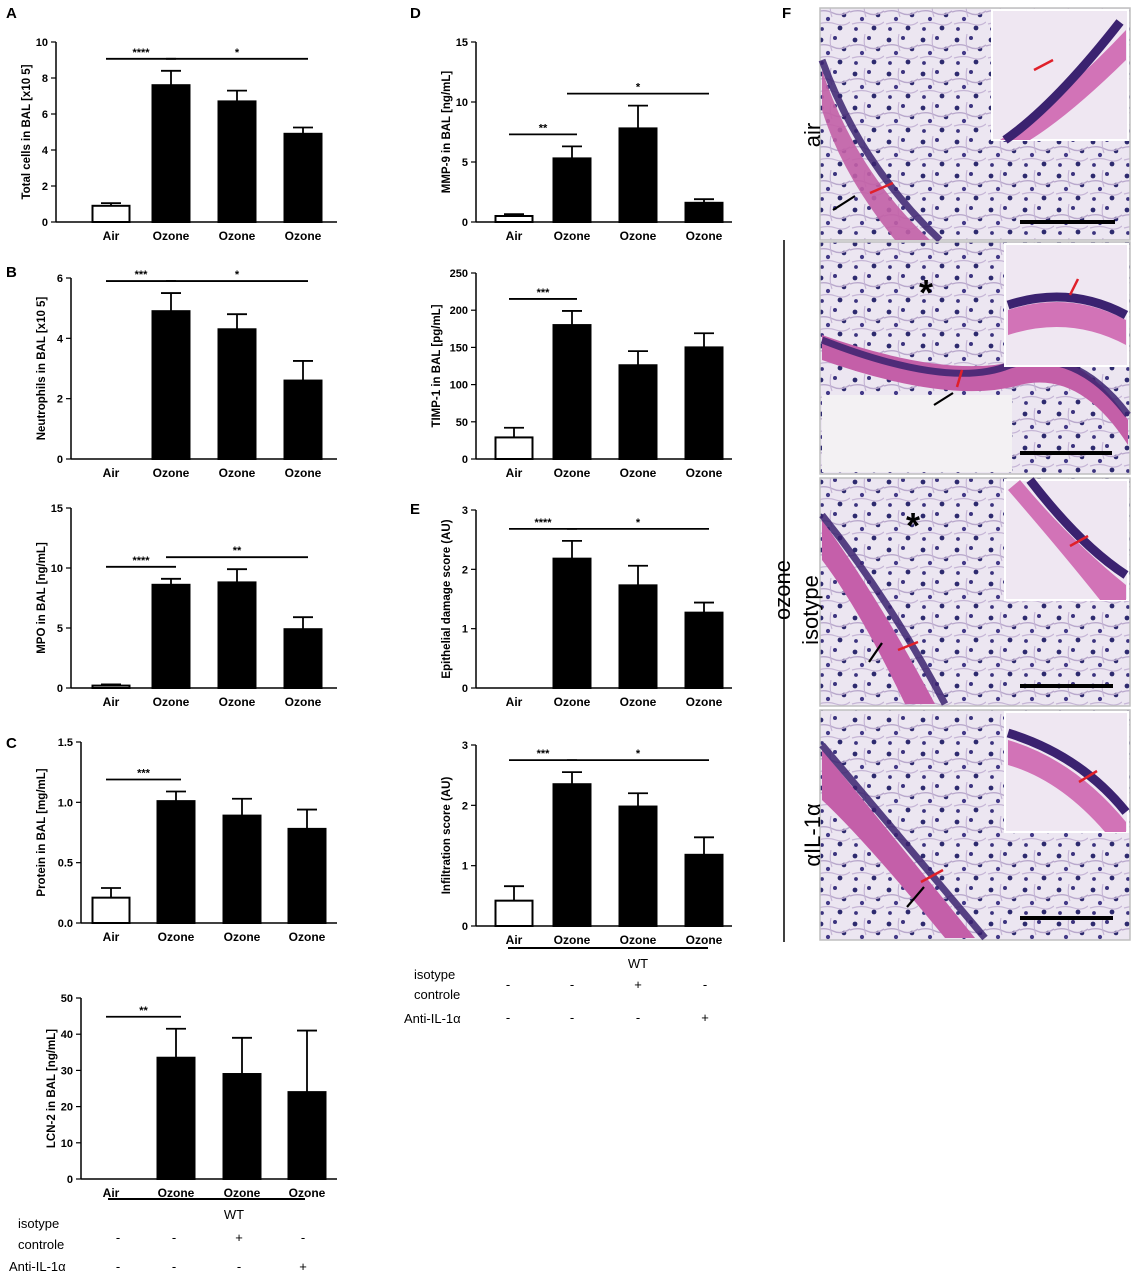 The height and width of the screenshot is (1273, 1133). What do you see at coordinates (42, 369) in the screenshot?
I see `y-axis-title: Neutrophils in BAL [x10 5]` at bounding box center [42, 369].